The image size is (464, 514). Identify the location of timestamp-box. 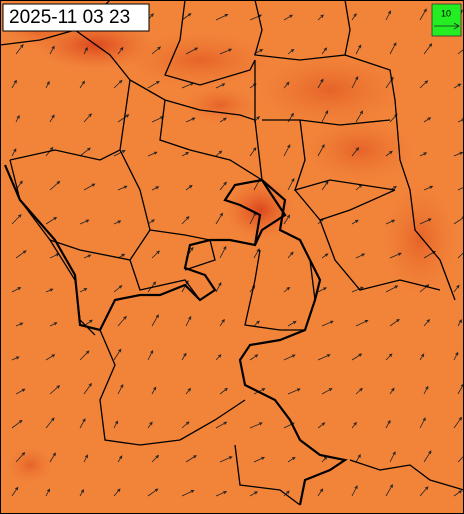
(76, 17).